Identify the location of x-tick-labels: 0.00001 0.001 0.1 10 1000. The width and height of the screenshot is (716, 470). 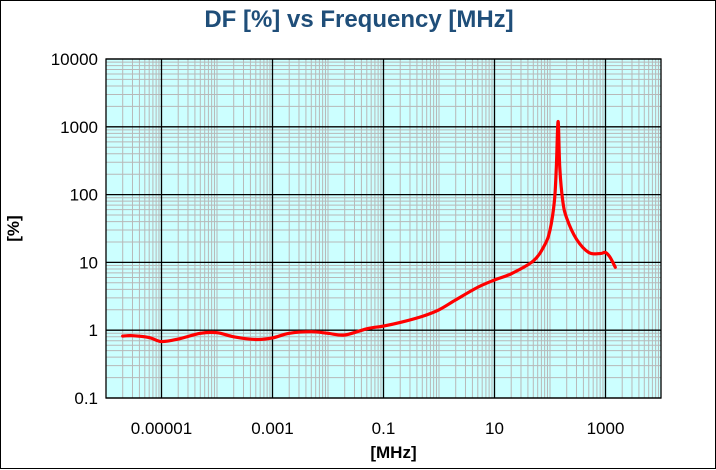
(378, 428).